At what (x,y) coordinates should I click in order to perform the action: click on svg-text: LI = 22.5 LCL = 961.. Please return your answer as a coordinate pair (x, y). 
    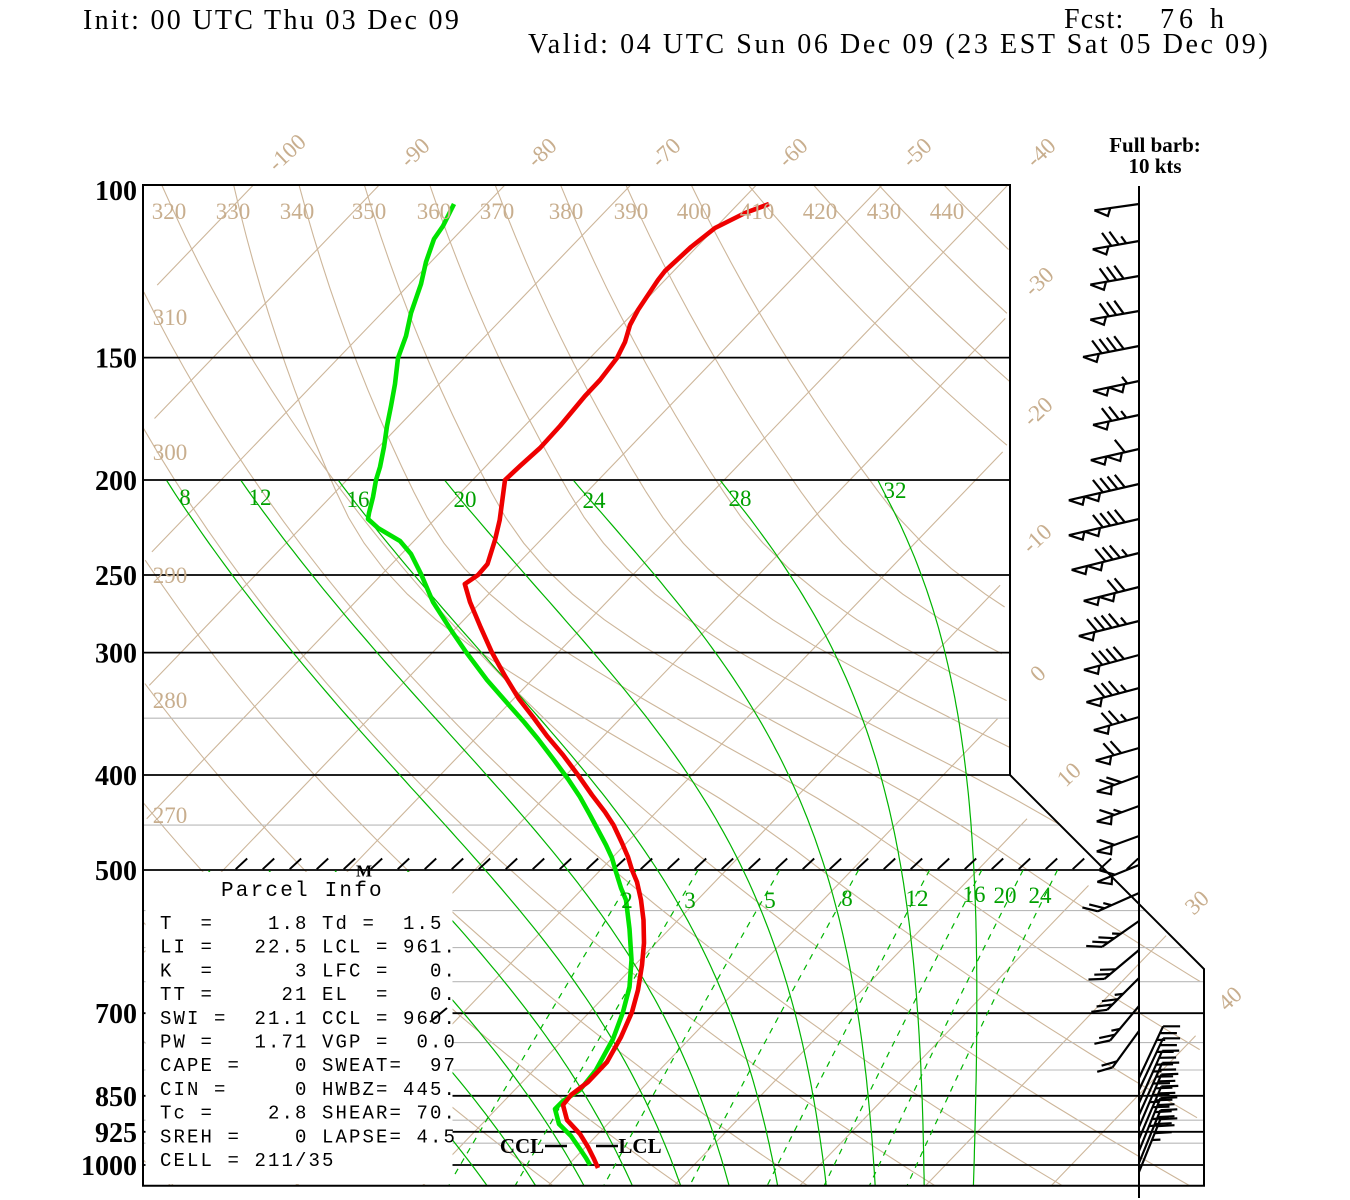
    Looking at the image, I should click on (308, 948).